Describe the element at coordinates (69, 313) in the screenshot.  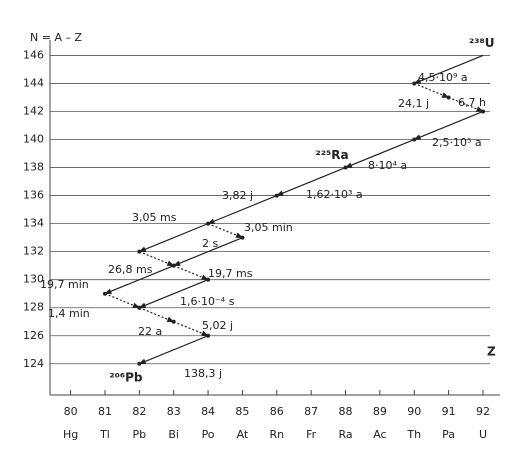
I see `half-life-label: 1,4 min` at that location.